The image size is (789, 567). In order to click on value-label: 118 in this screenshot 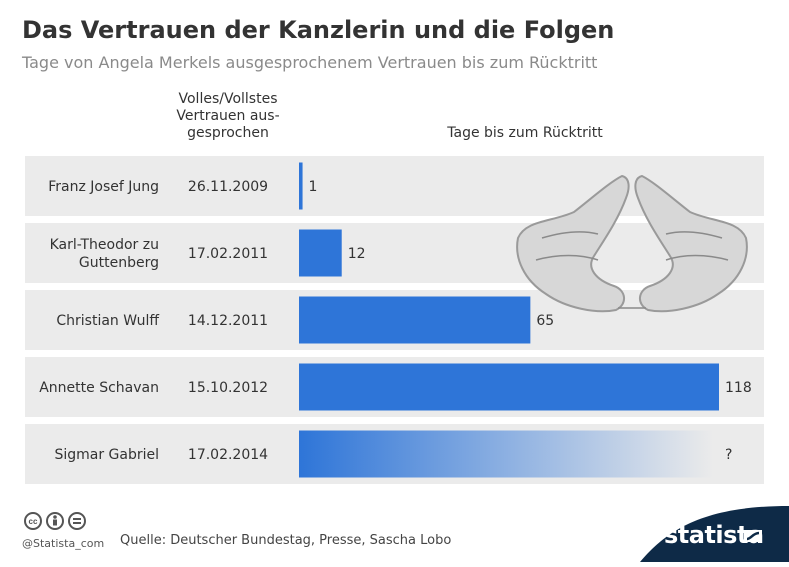, I will do `click(738, 388)`.